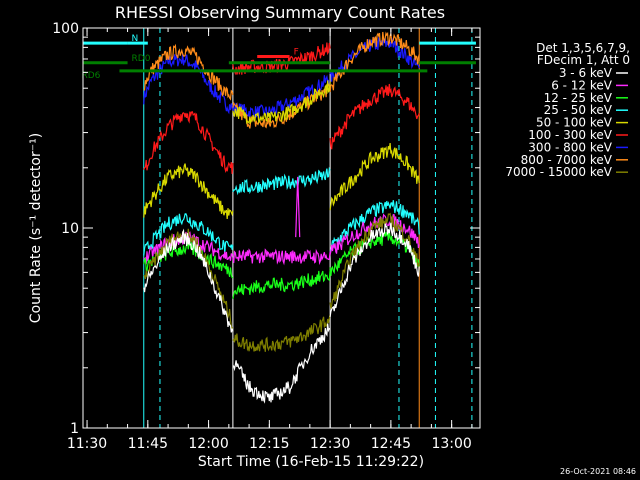 Image resolution: width=640 pixels, height=480 pixels. Describe the element at coordinates (567, 160) in the screenshot. I see `legend-label-7: 800 - 7000 keV` at that location.